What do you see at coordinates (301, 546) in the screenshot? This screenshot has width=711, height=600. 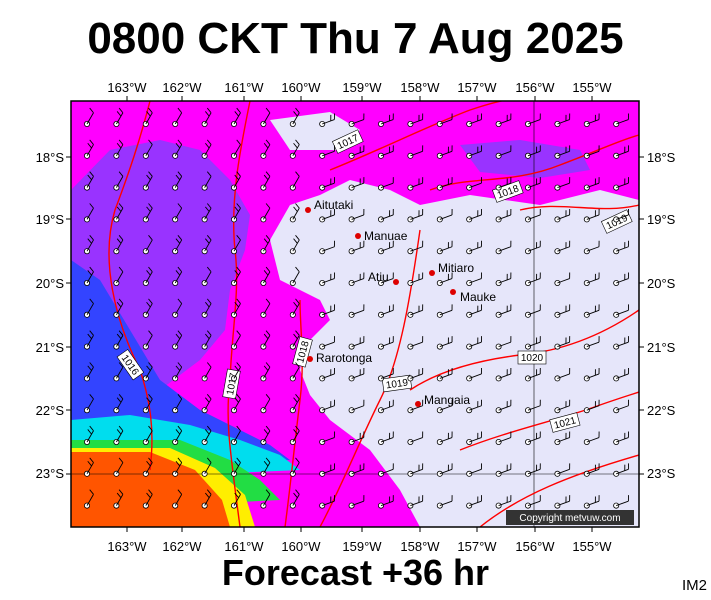 I see `lon-label: 160°W` at bounding box center [301, 546].